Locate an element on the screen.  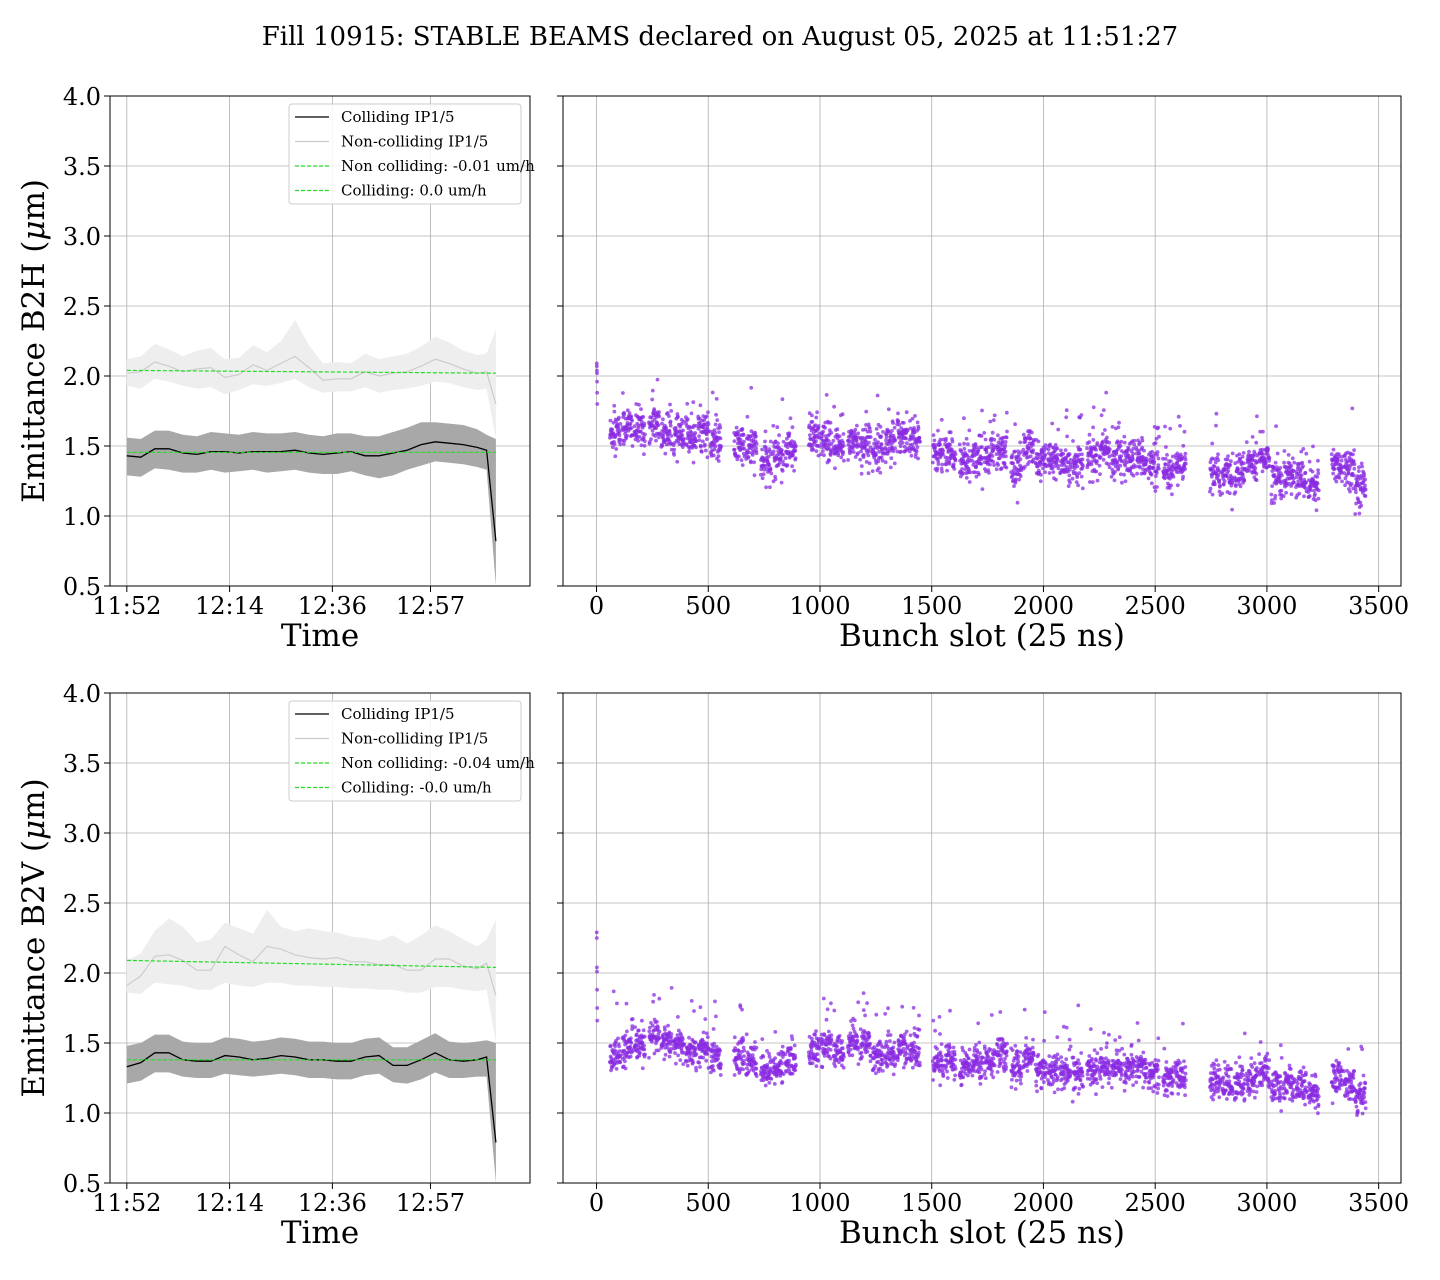
legend-label: Non colliding: -0.01 um/h is located at coordinates (438, 166).